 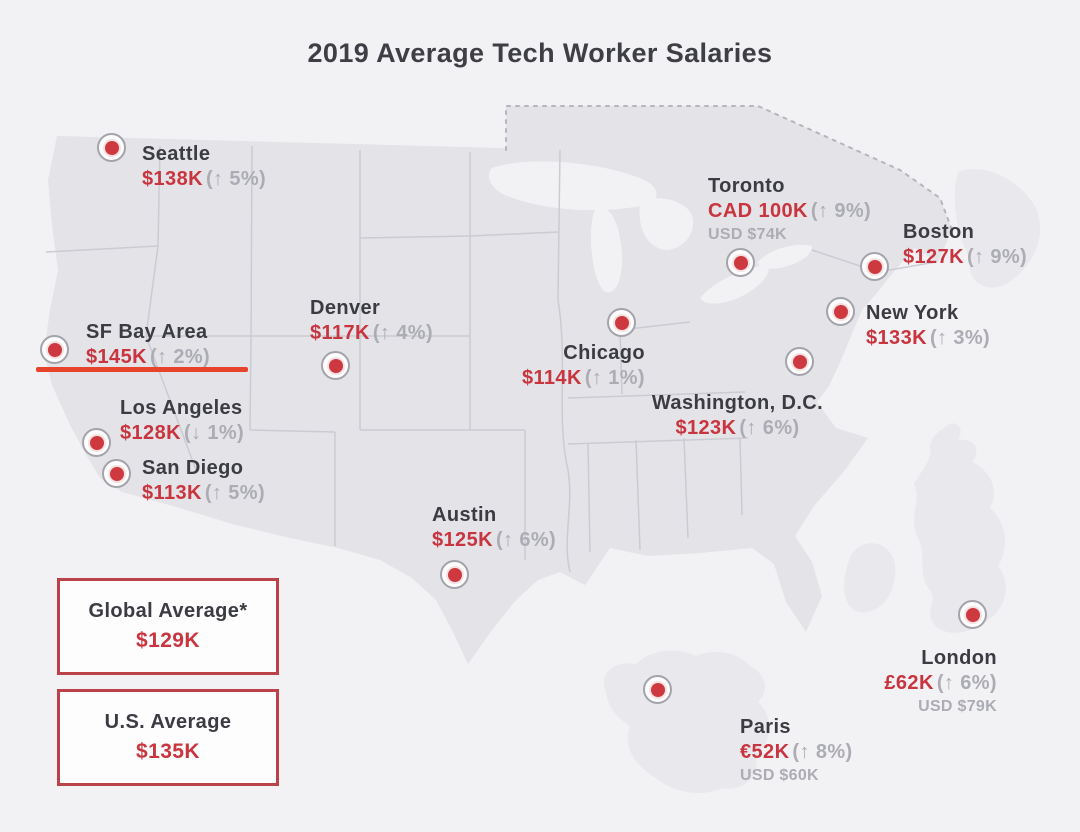 I want to click on salary-amount: €52K, so click(x=765, y=751).